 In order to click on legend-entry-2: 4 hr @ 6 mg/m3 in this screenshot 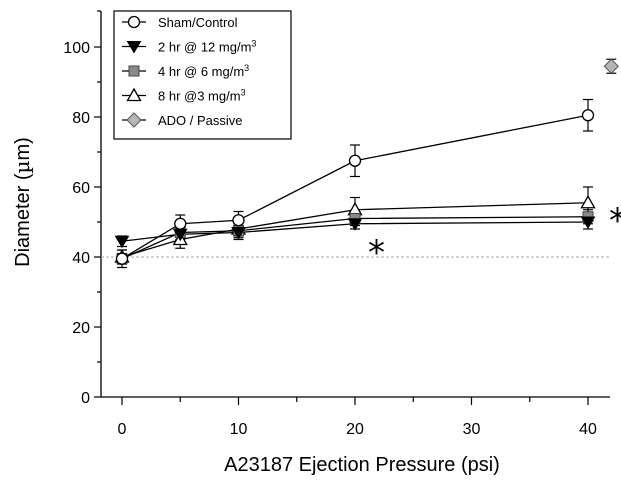, I will do `click(185, 71)`.